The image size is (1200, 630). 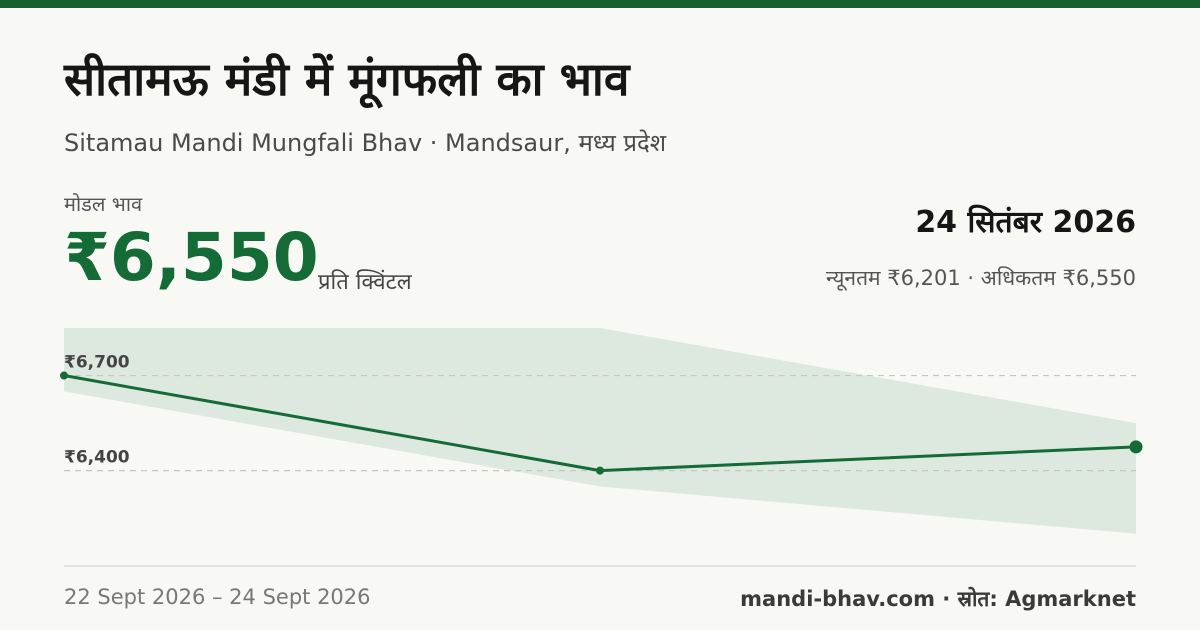 I want to click on footer-source: mandi-bhav.com · स्रोत: Agmarknet, so click(x=938, y=599).